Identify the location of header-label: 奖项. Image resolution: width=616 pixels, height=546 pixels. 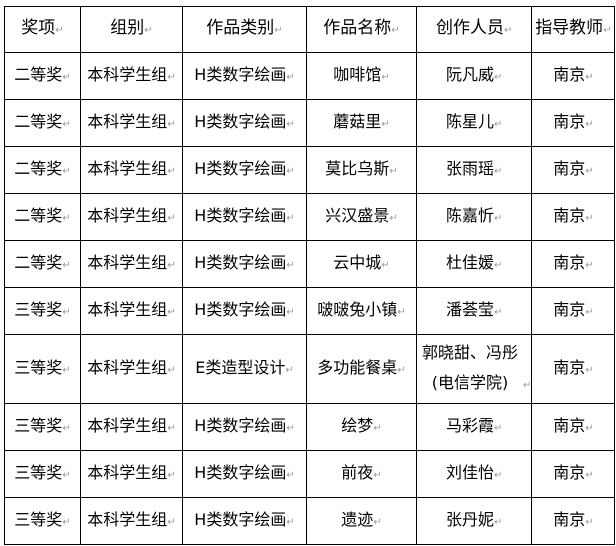
(38, 28).